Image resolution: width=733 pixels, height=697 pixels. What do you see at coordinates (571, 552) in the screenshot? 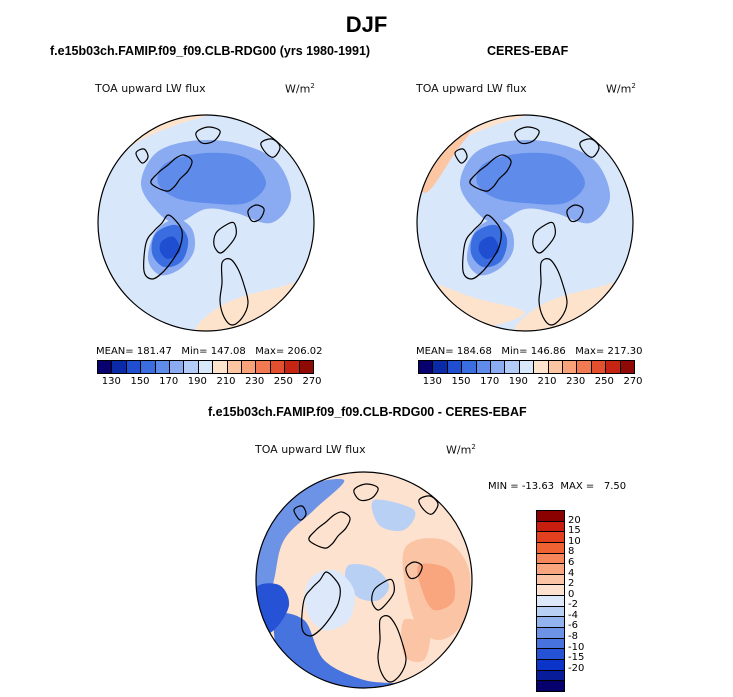
I see `colorbar-tick-label: 8` at bounding box center [571, 552].